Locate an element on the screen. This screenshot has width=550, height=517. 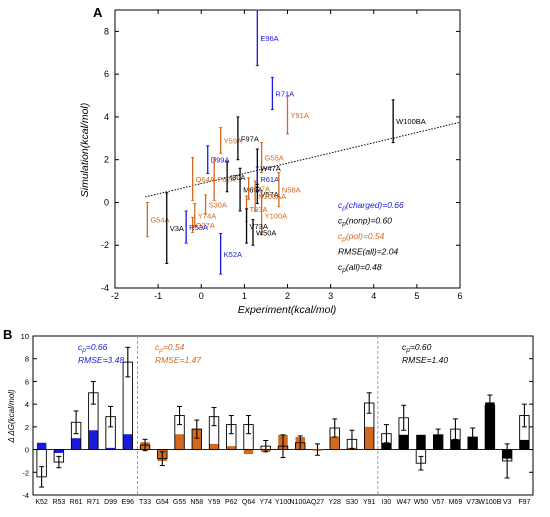
category-label: V3 is located at coordinates (507, 502).